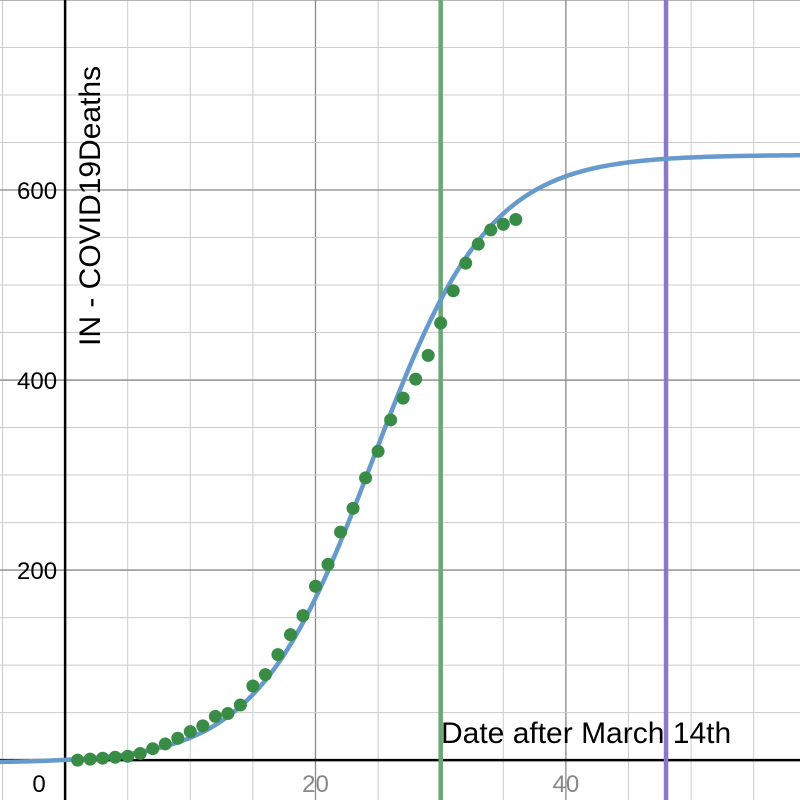 This screenshot has height=800, width=800. I want to click on x-axis-label: Date after March 14th, so click(586, 733).